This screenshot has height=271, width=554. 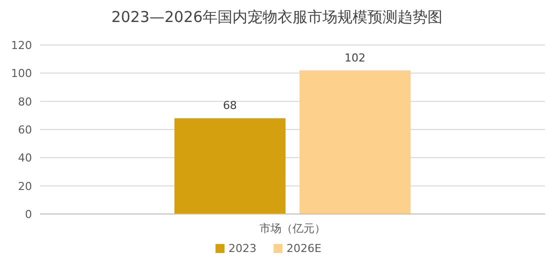 What do you see at coordinates (293, 228) in the screenshot?
I see `x-tick-label: 市场（亿元）` at bounding box center [293, 228].